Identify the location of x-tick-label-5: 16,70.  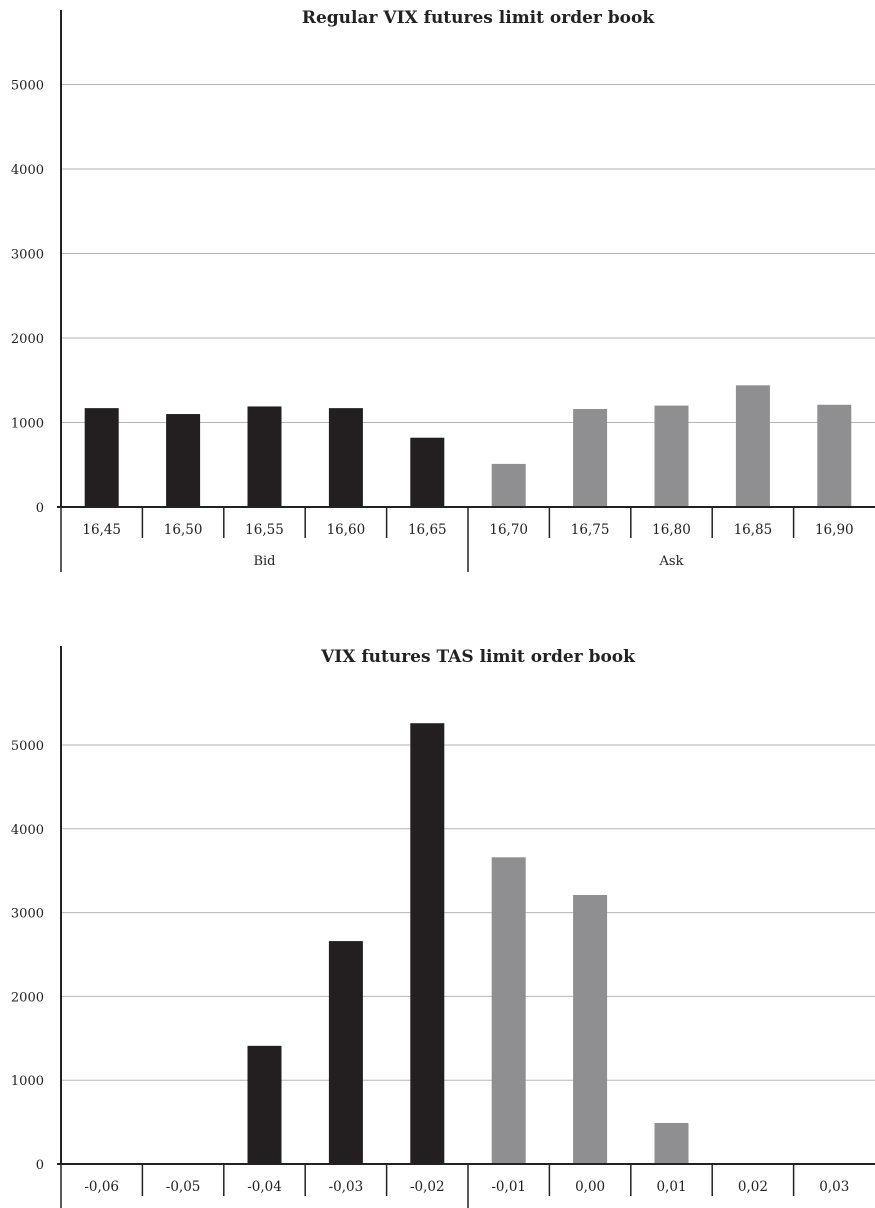
(508, 530).